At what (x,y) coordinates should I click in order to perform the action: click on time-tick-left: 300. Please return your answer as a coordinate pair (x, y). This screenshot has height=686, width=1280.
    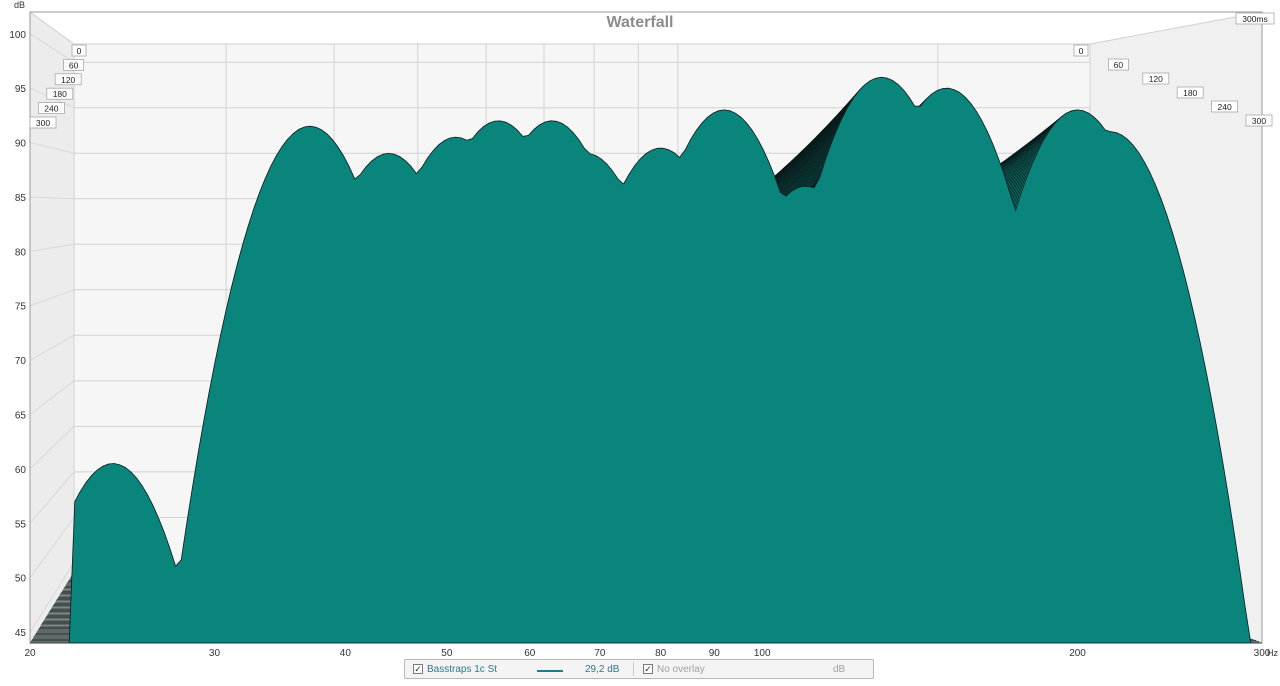
    Looking at the image, I should click on (43, 123).